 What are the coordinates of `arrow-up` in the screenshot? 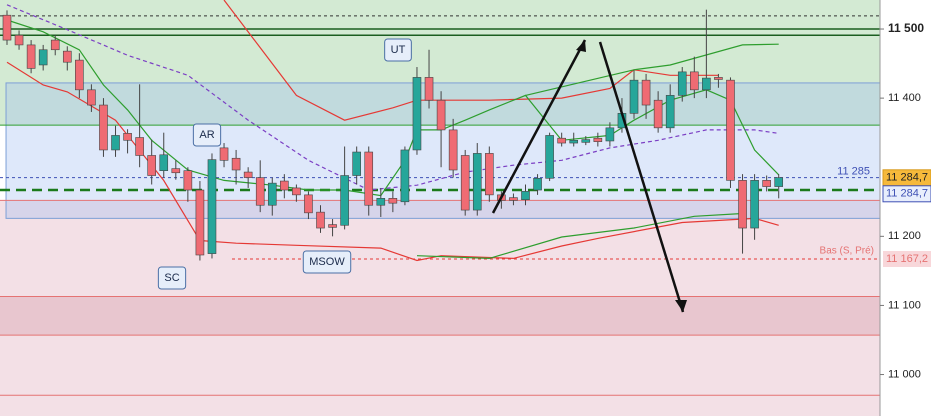 It's located at (539, 126).